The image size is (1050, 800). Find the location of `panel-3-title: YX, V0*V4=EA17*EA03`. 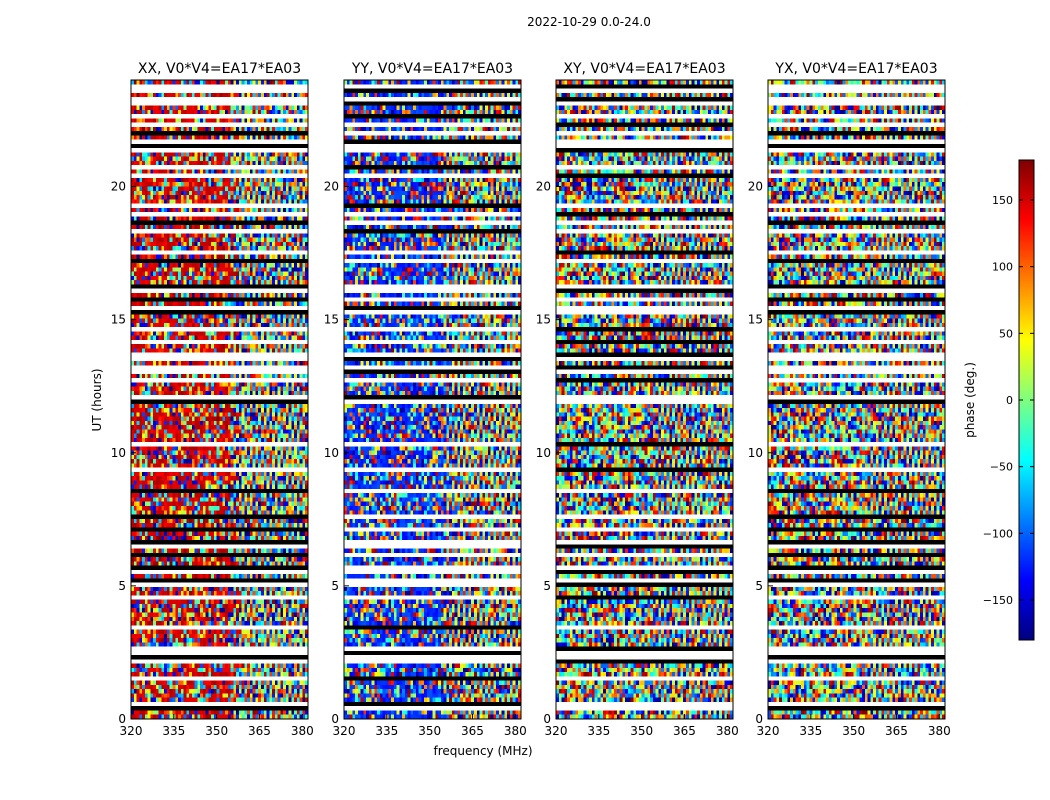

panel-3-title: YX, V0*V4=EA17*EA03 is located at coordinates (855, 69).